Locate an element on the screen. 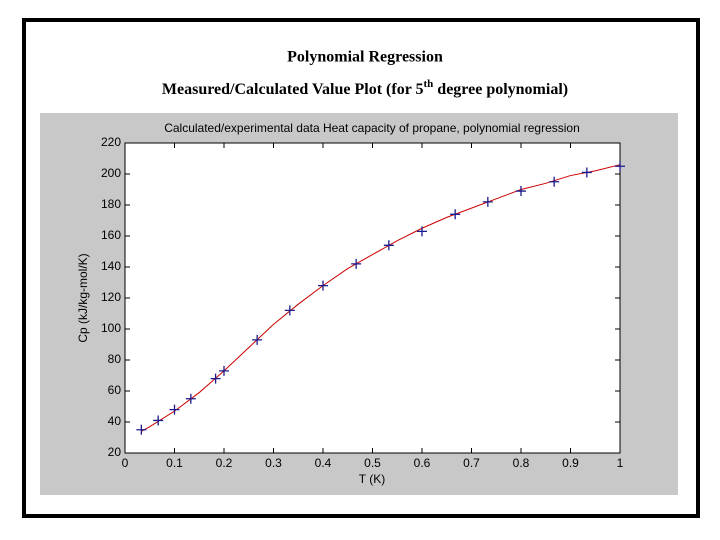  x-tick-label: 0.1 is located at coordinates (174, 463).